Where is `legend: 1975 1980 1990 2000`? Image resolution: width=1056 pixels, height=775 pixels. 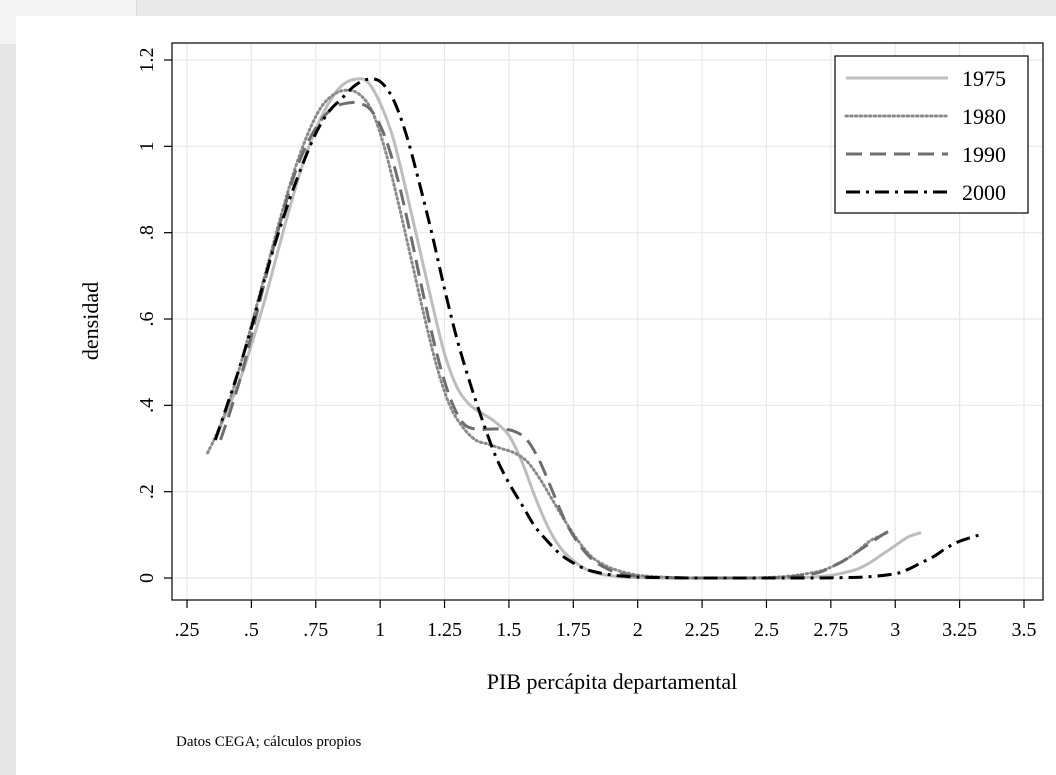
legend: 1975 1980 1990 2000 is located at coordinates (931, 134).